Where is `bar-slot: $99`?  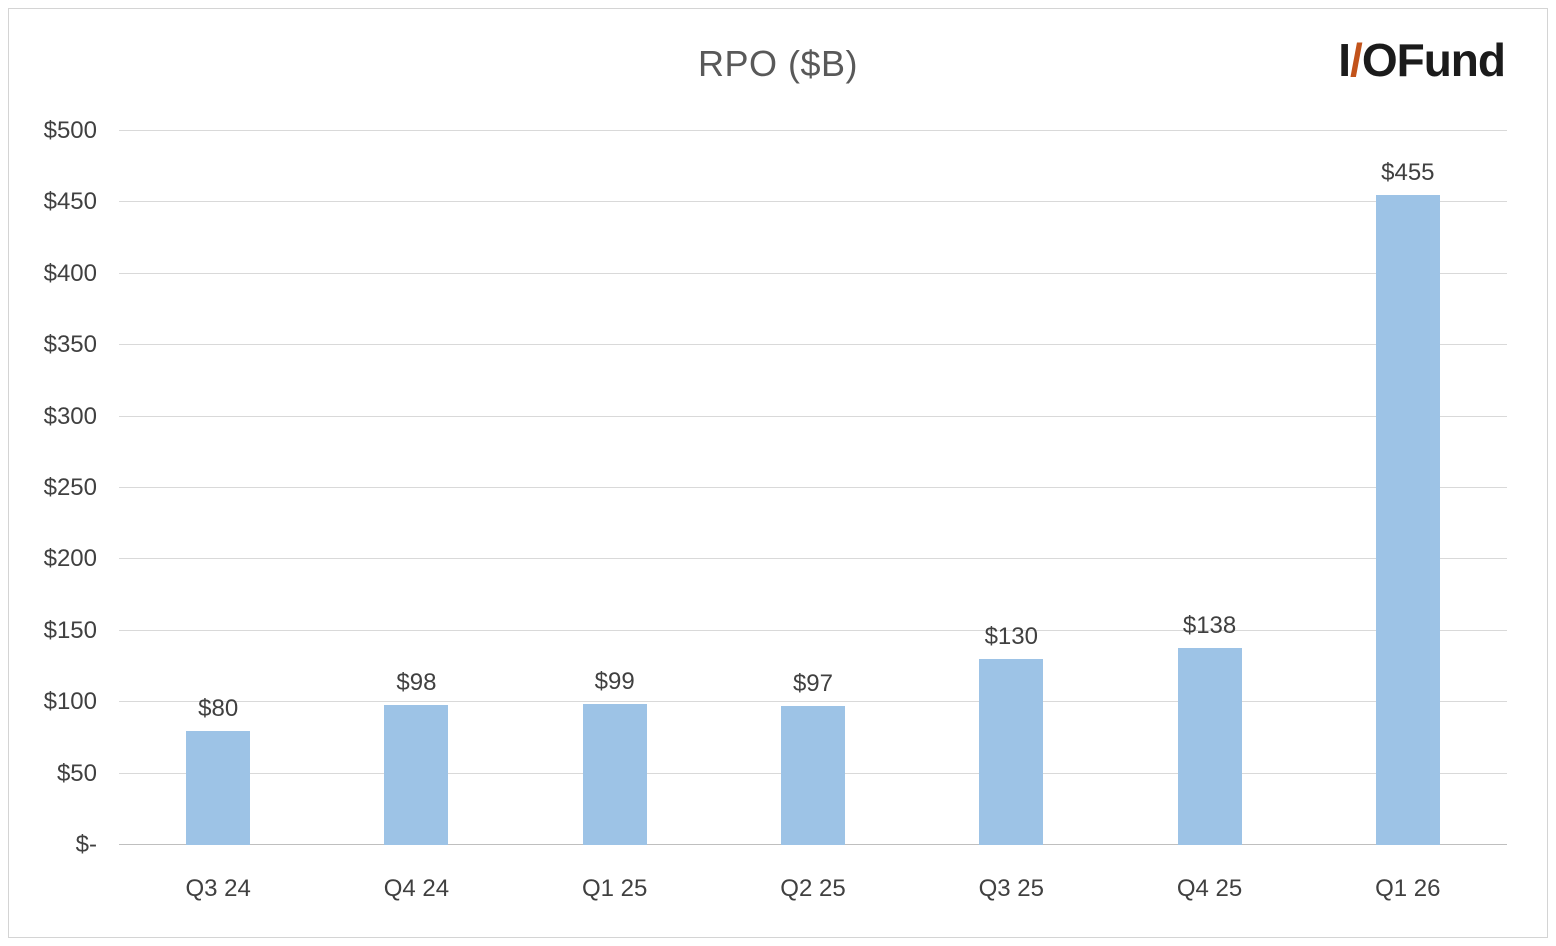
bar-slot: $99 is located at coordinates (615, 488).